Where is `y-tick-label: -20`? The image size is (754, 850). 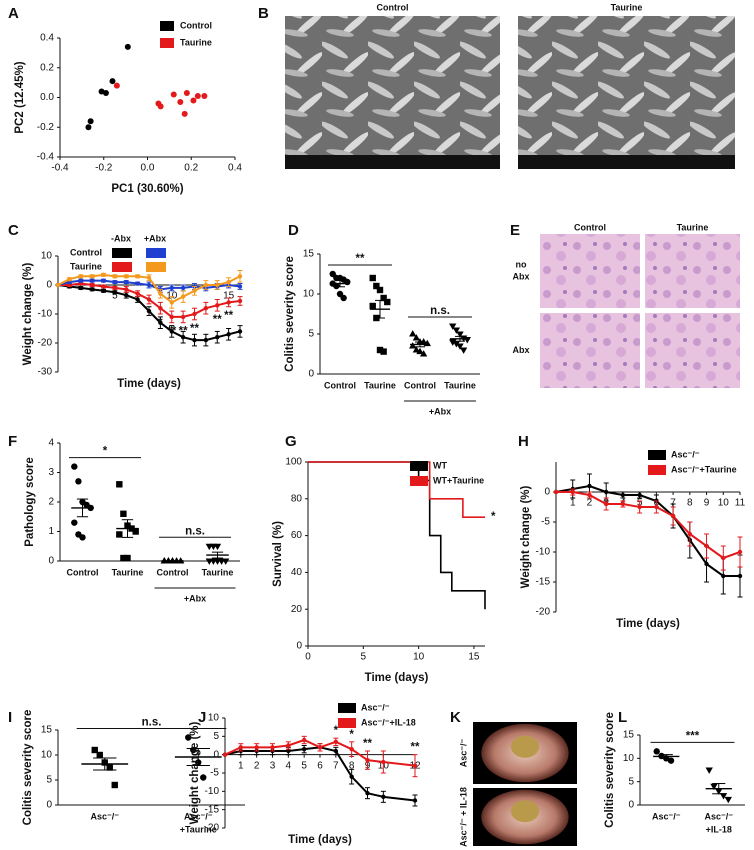 y-tick-label: -20 is located at coordinates (212, 828).